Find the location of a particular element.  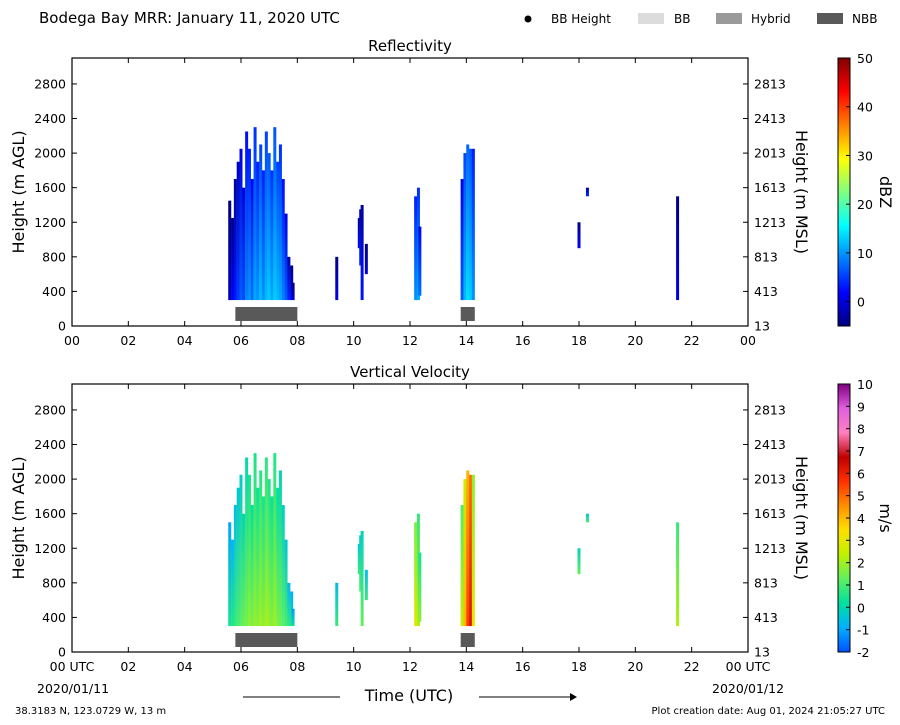

date-end: 2020/01/12 is located at coordinates (748, 688).